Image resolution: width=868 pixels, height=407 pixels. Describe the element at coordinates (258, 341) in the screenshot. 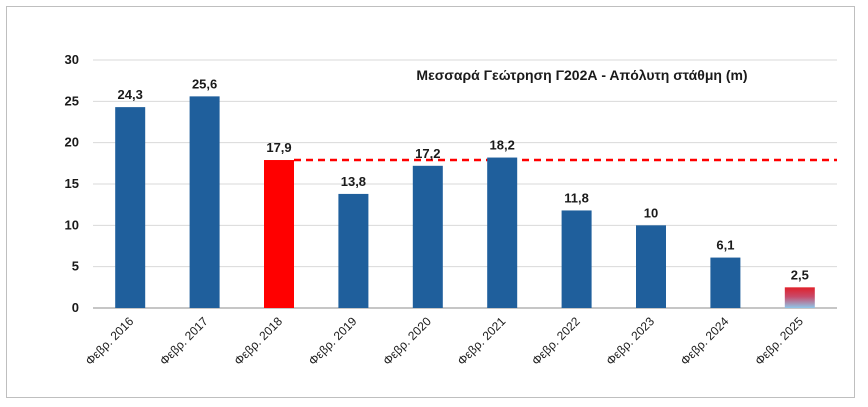

I see `x-tick-label: Φεβρ. 2018` at that location.